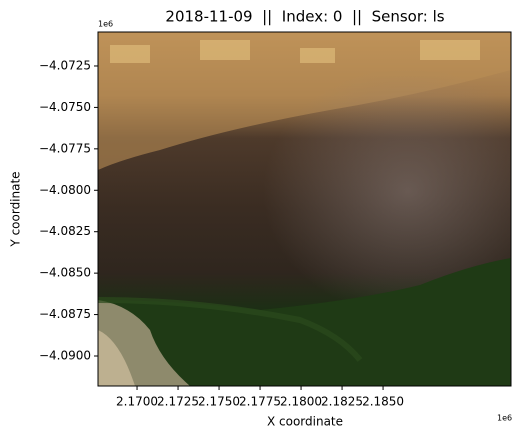 Image resolution: width=520 pixels, height=440 pixels. What do you see at coordinates (304, 17) in the screenshot?
I see `chart-title: 2018-11-09 || Index: 0 || Sensor: ls` at bounding box center [304, 17].